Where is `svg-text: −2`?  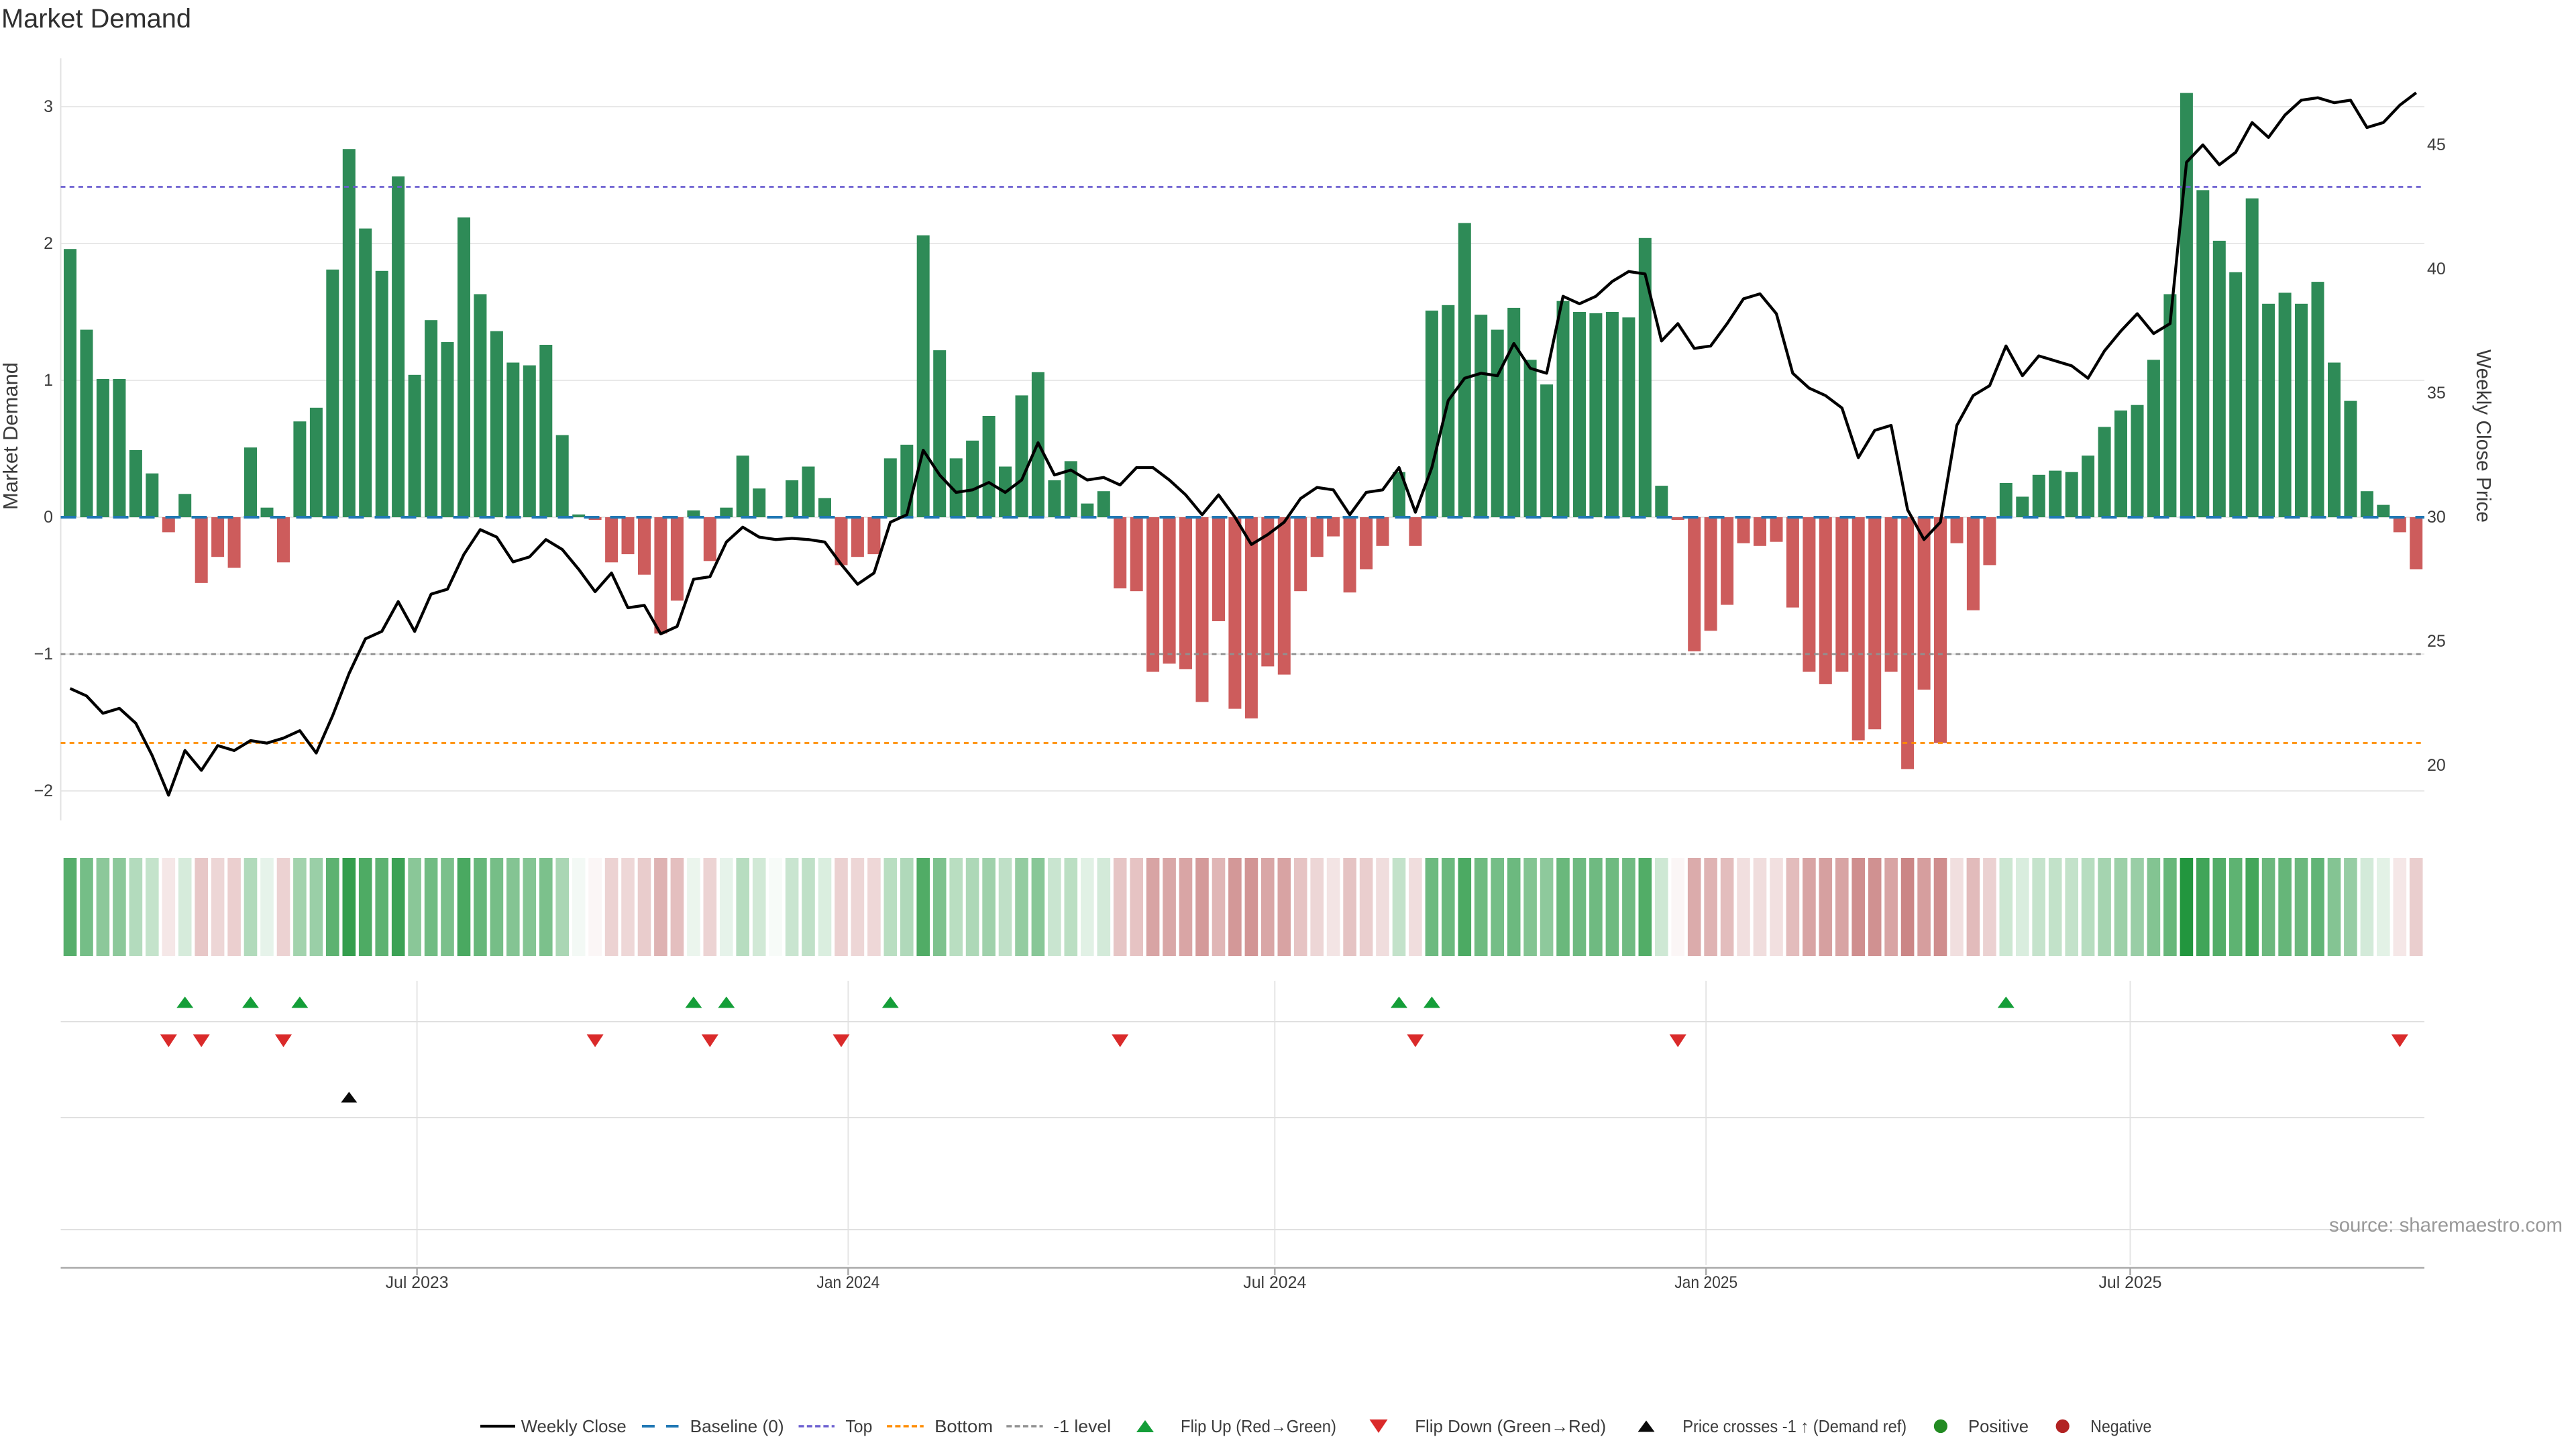
svg-text: −2 is located at coordinates (43, 791).